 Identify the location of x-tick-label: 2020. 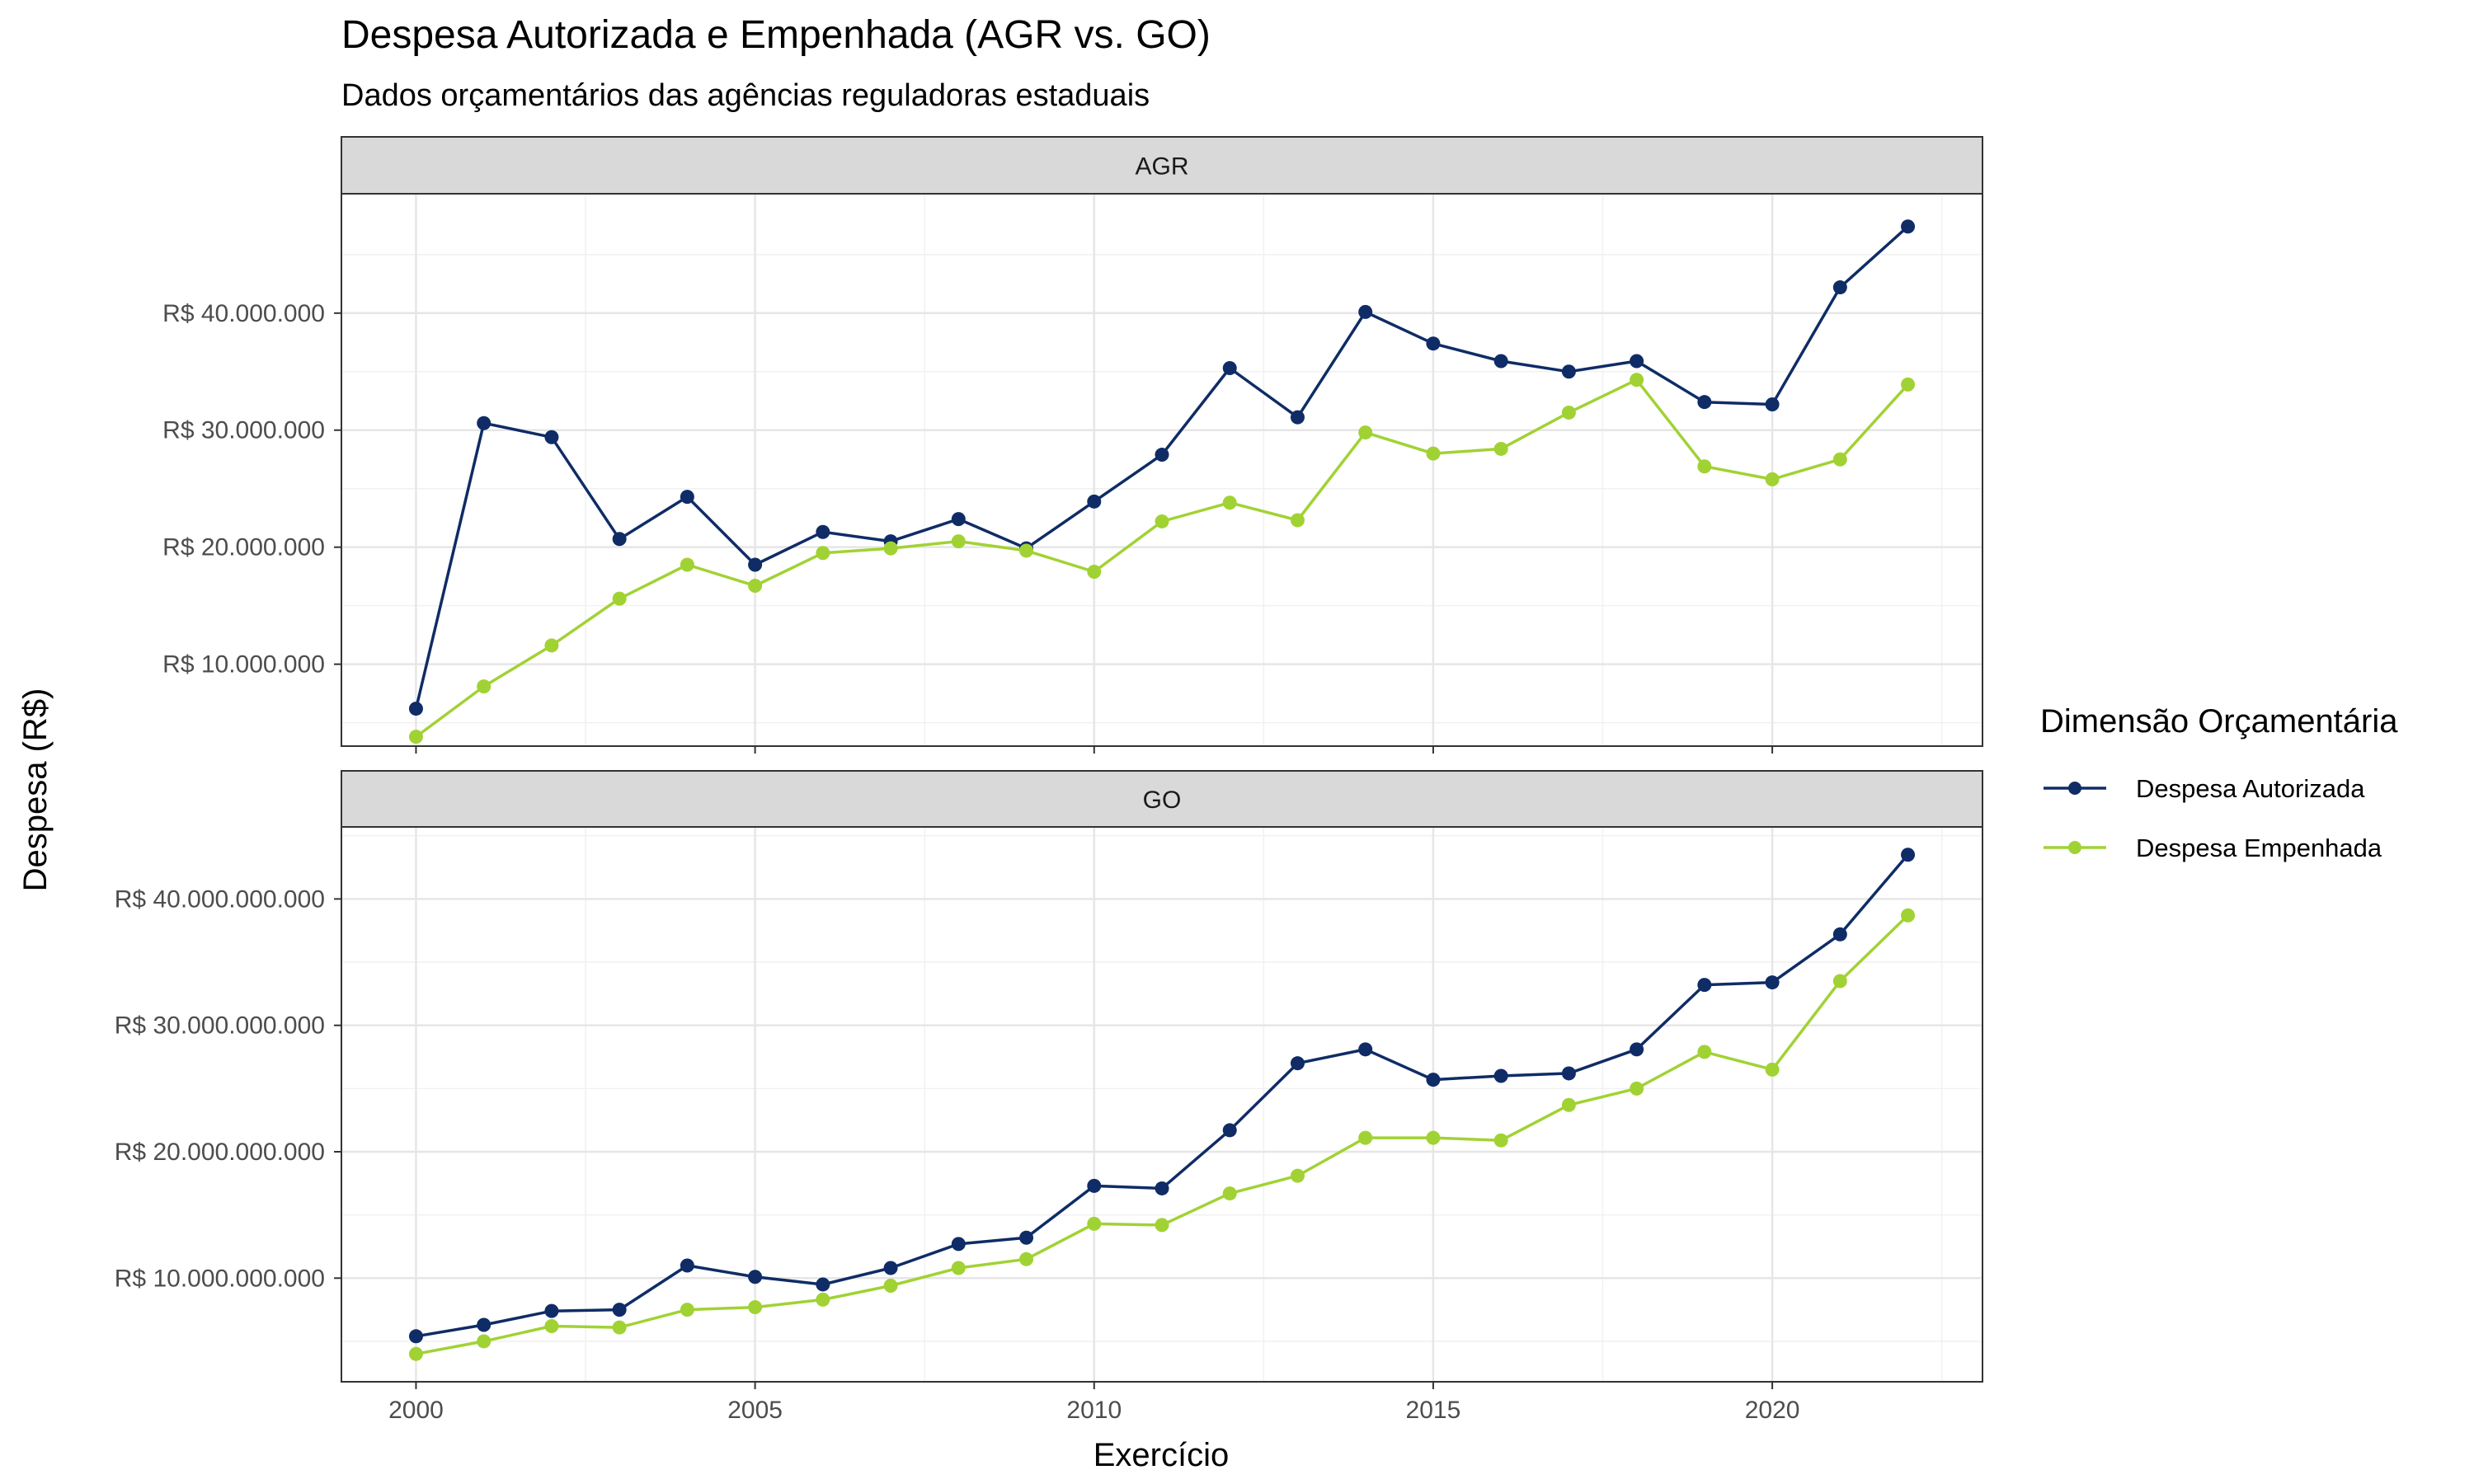
(1772, 1410).